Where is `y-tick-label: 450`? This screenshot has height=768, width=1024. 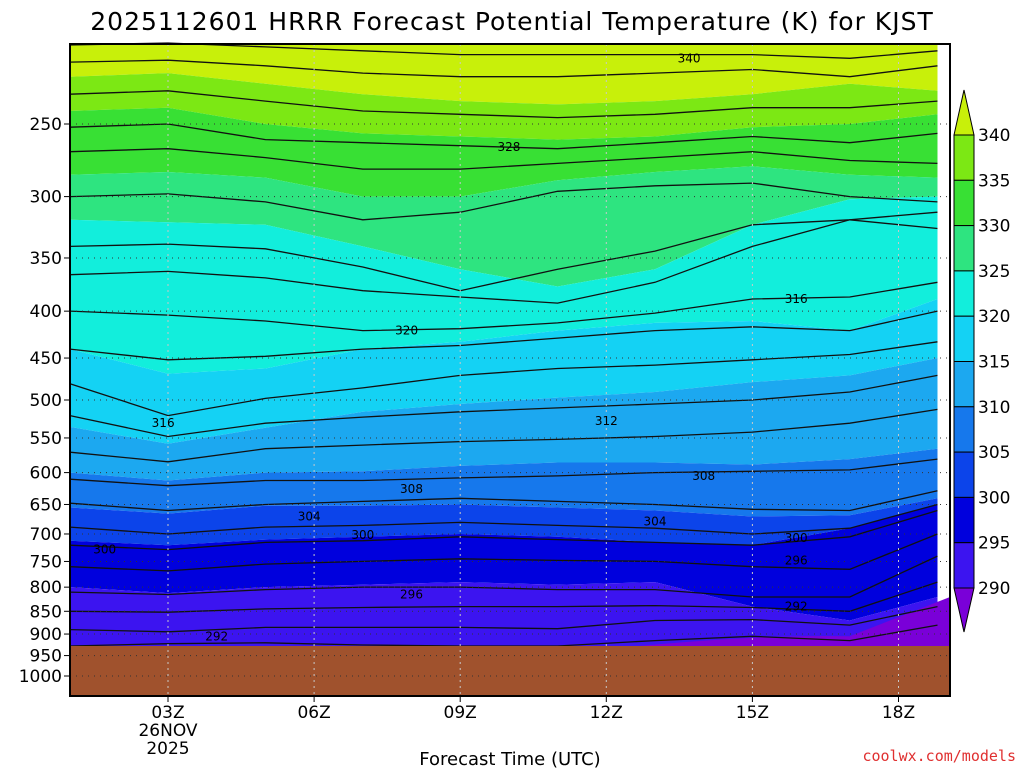
y-tick-label: 450 is located at coordinates (46, 359).